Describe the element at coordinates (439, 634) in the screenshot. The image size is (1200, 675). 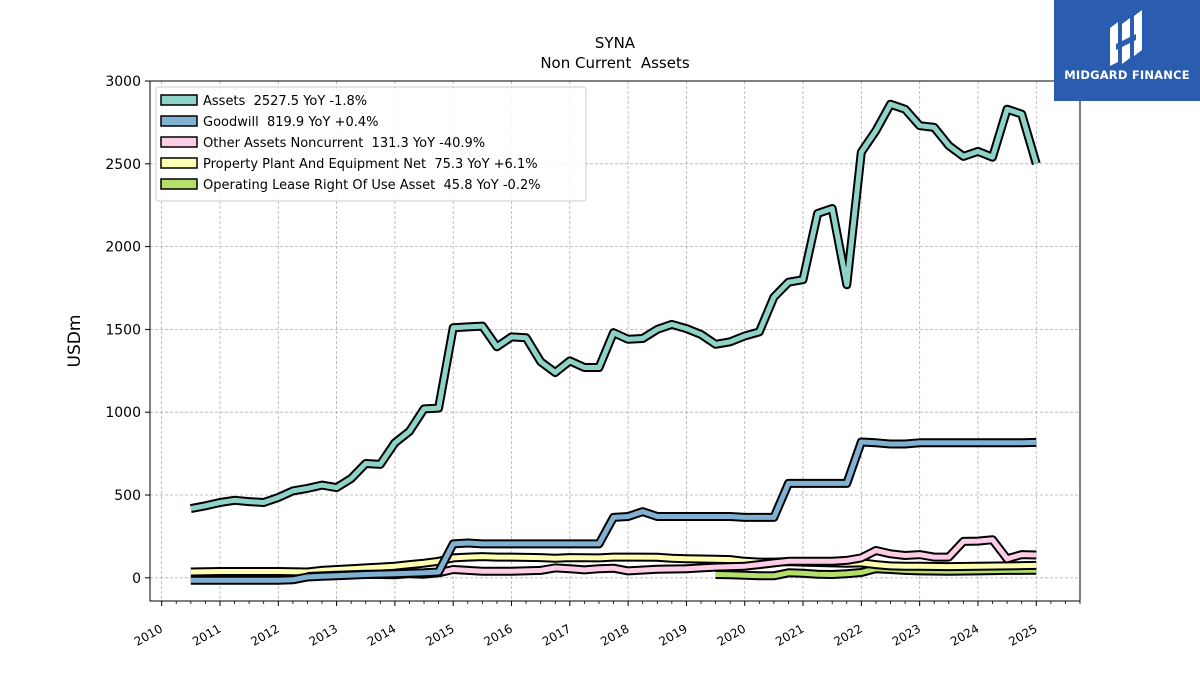
I see `x-tick-label: 2015` at that location.